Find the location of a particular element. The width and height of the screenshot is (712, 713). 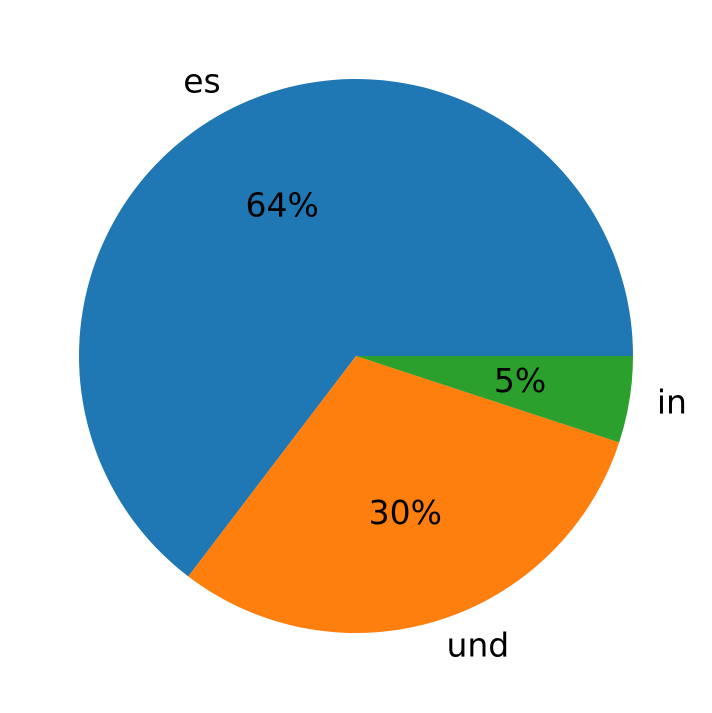

value-label: 30% is located at coordinates (405, 512).